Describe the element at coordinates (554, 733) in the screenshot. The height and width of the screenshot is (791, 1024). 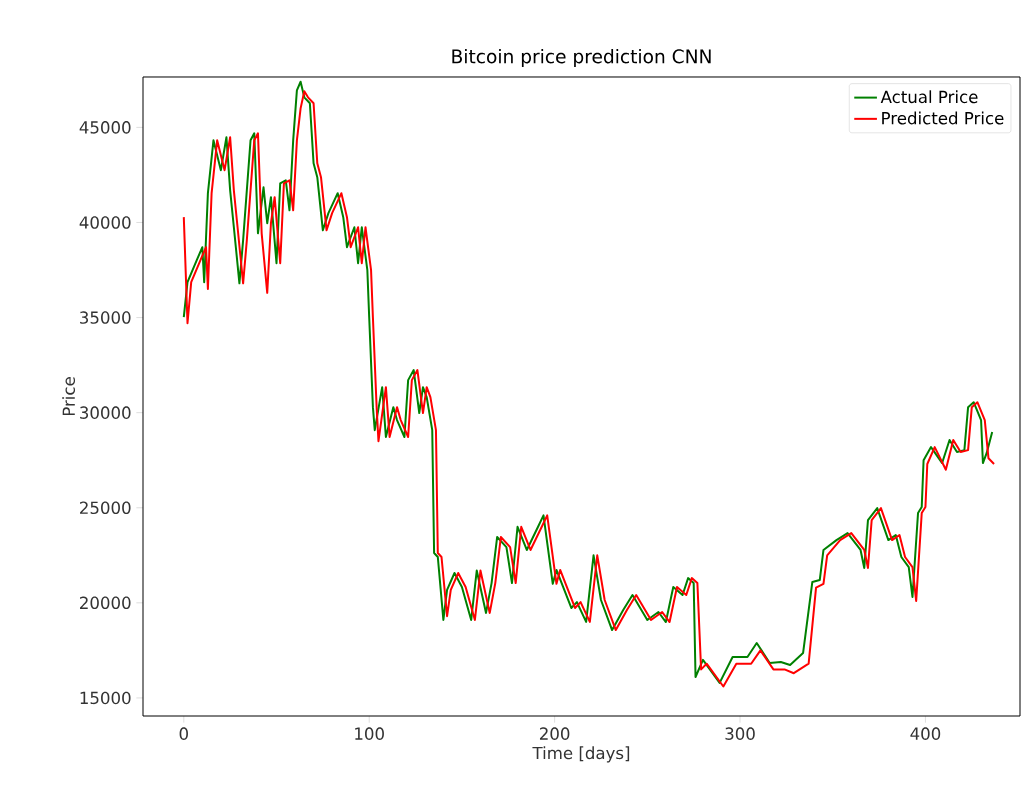
I see `x-tick-label: 200` at that location.